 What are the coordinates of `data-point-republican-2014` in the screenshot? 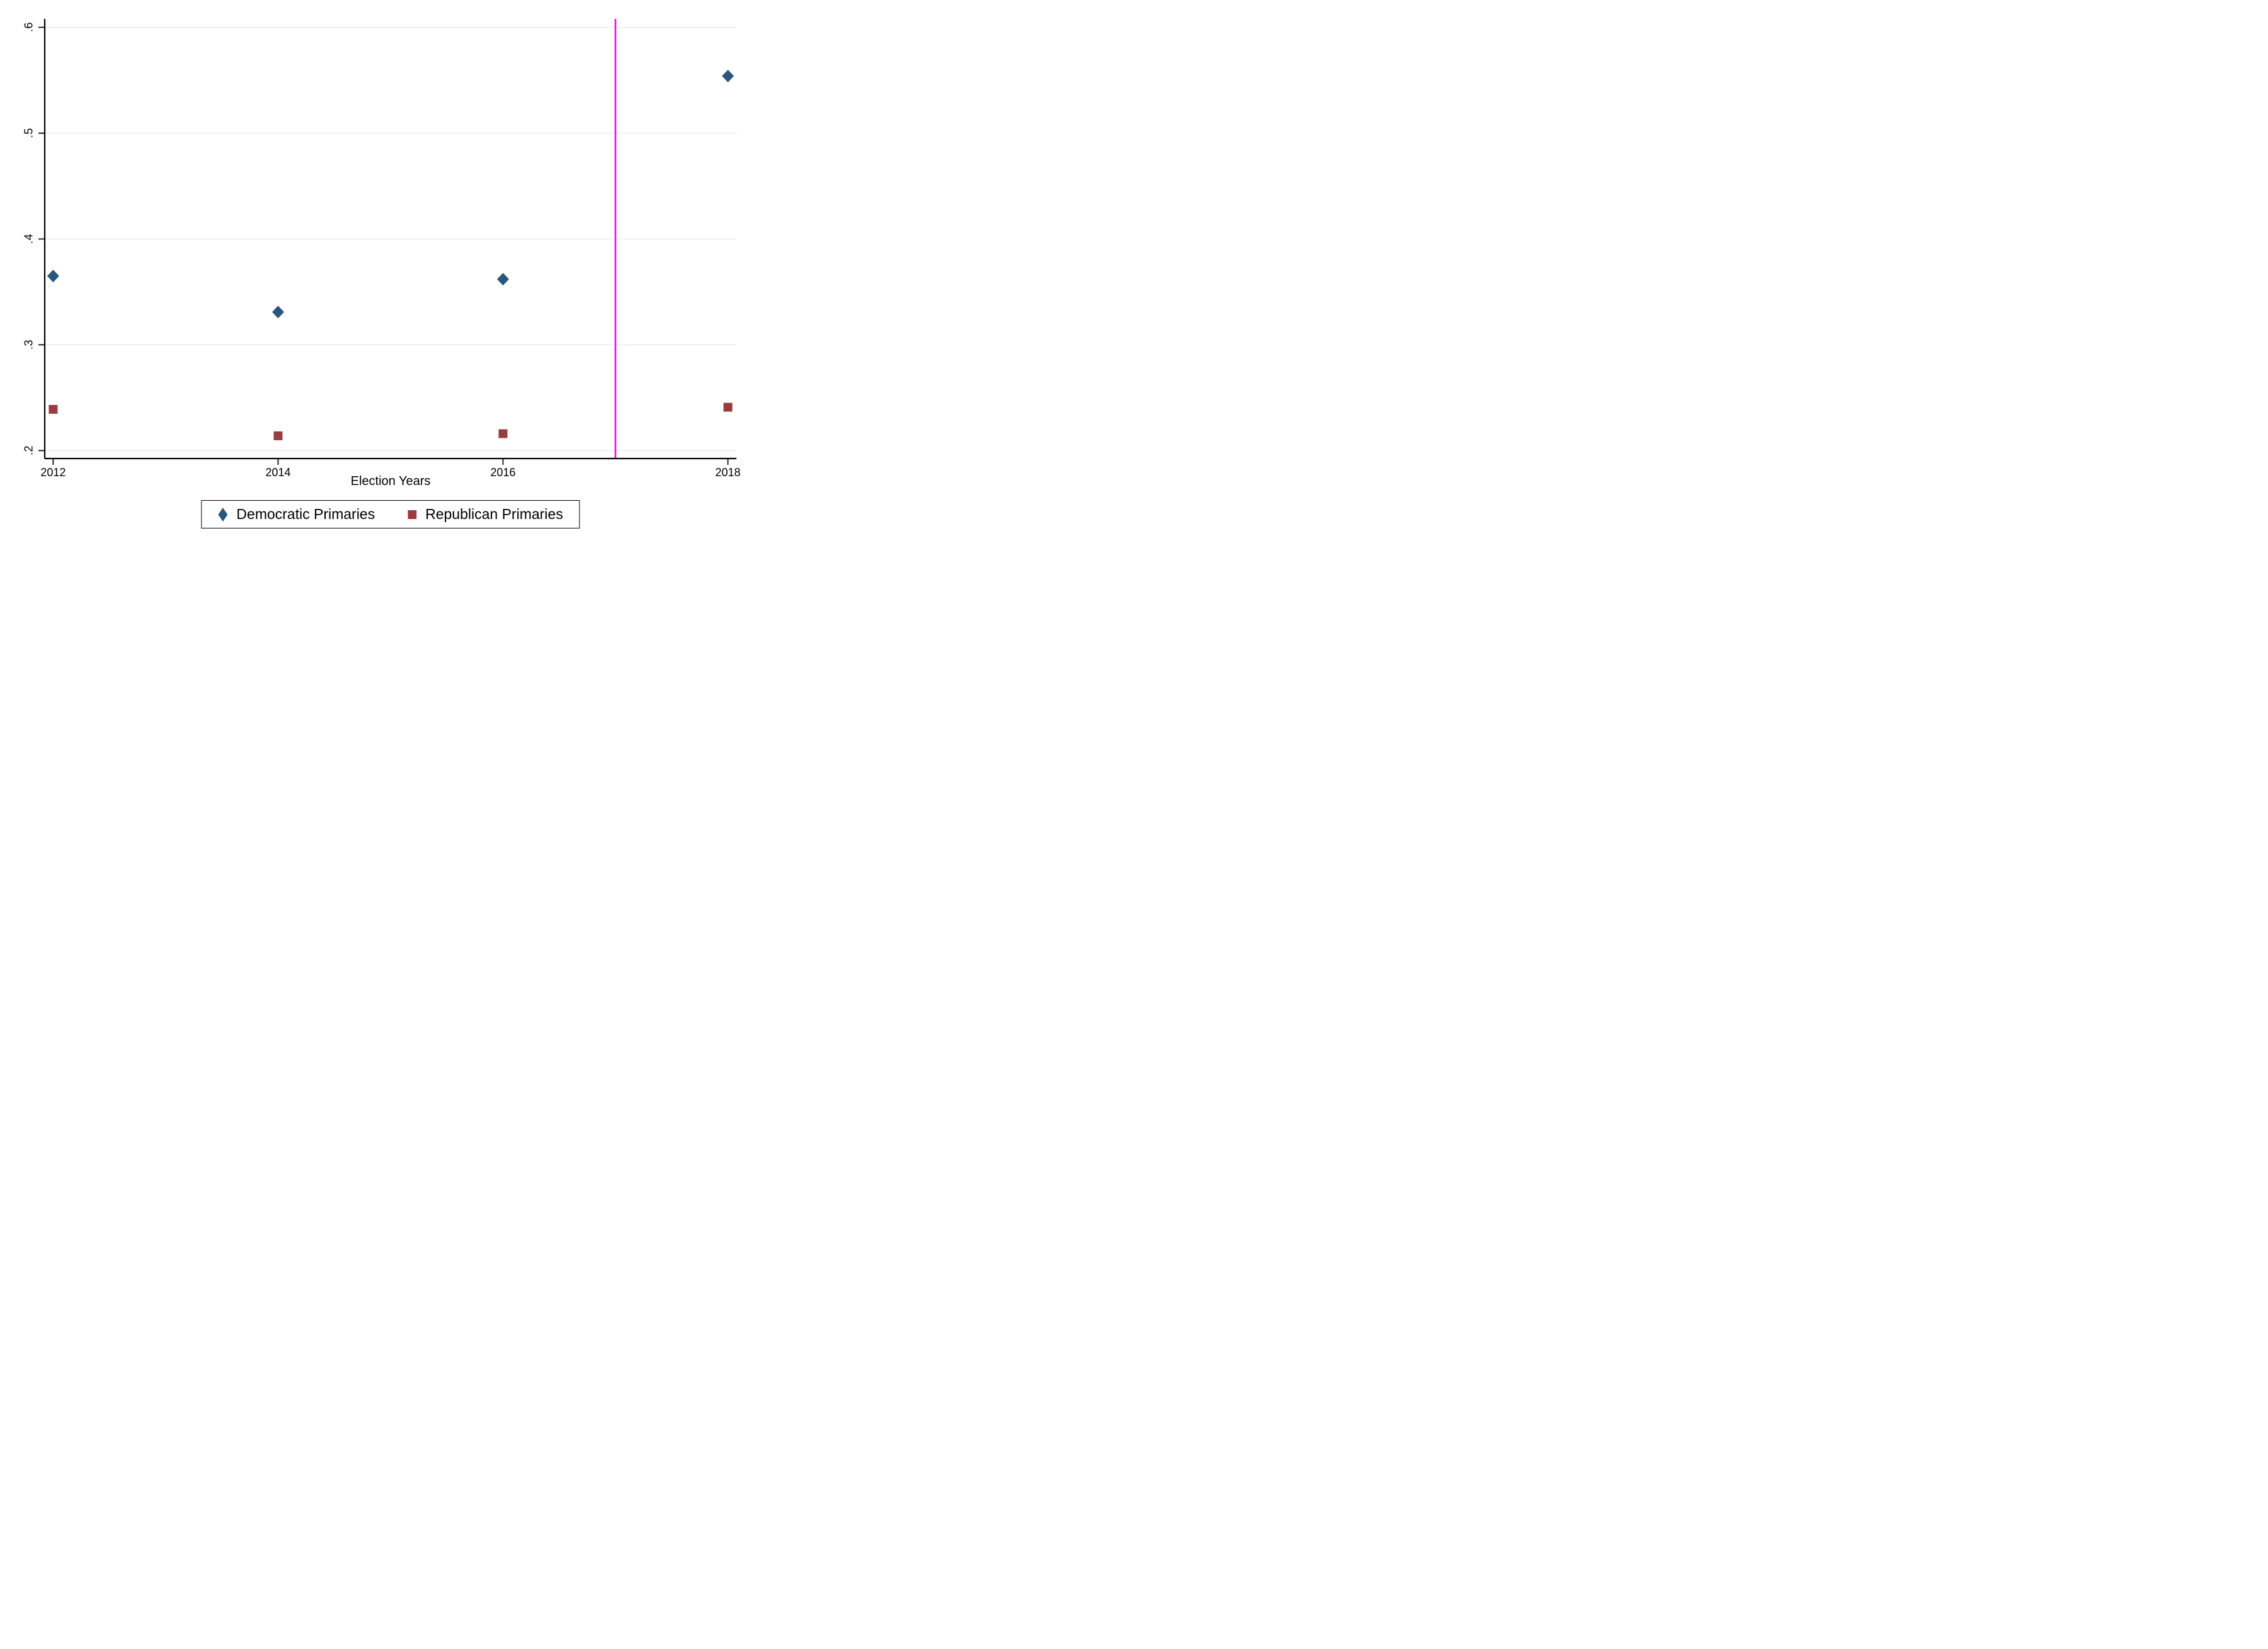 It's located at (278, 435).